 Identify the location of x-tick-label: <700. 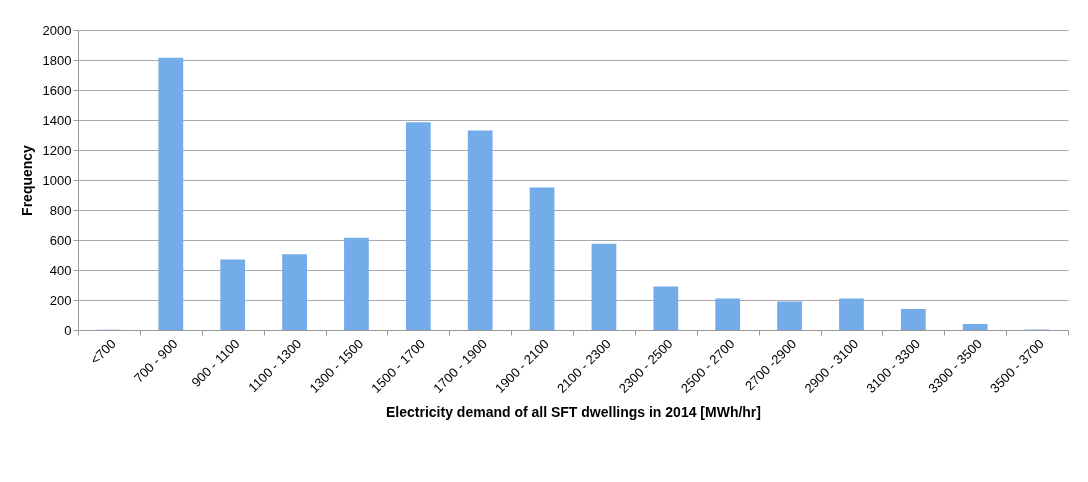
(103, 352).